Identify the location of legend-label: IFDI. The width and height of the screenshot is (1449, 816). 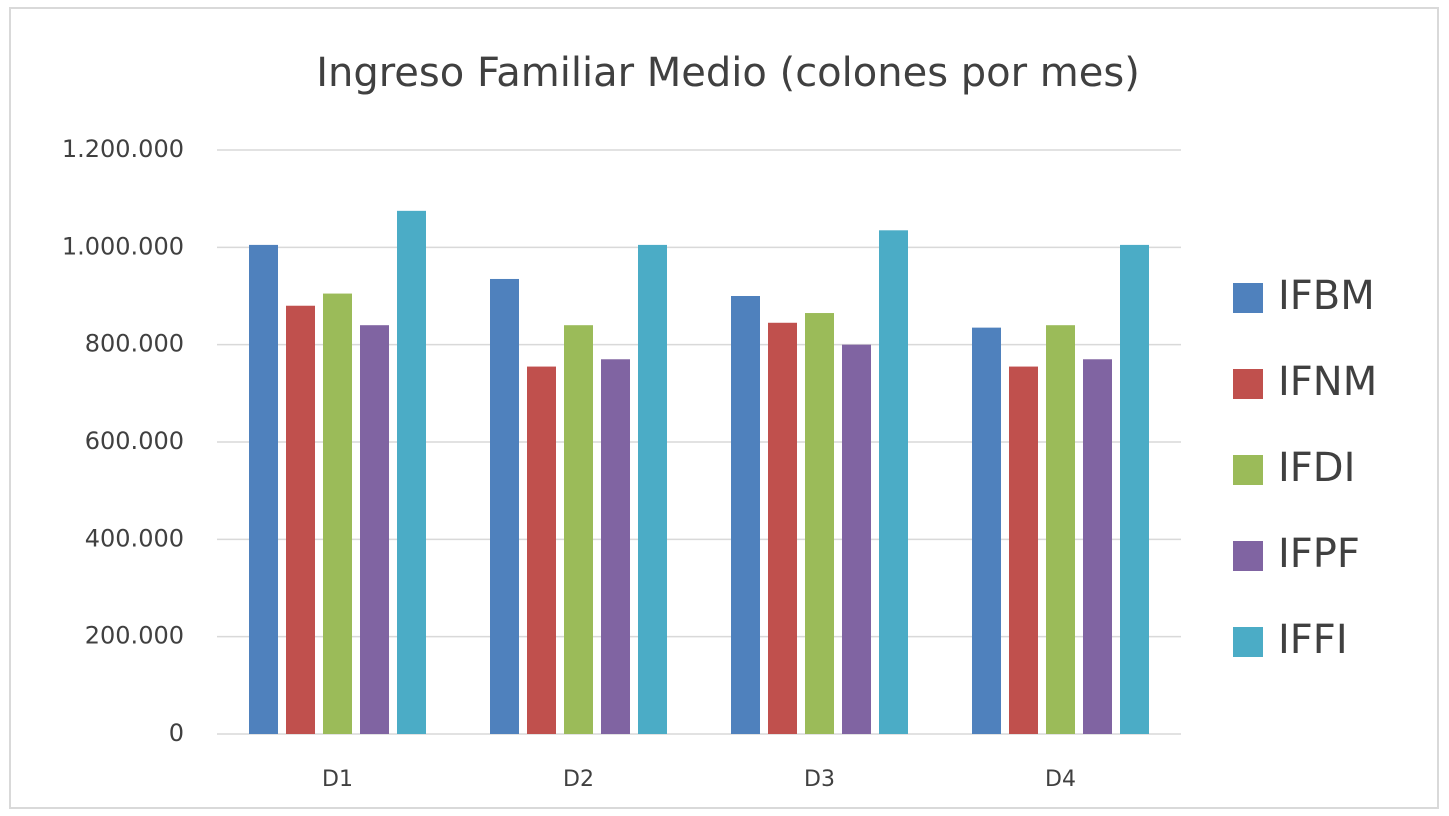
(1316, 468).